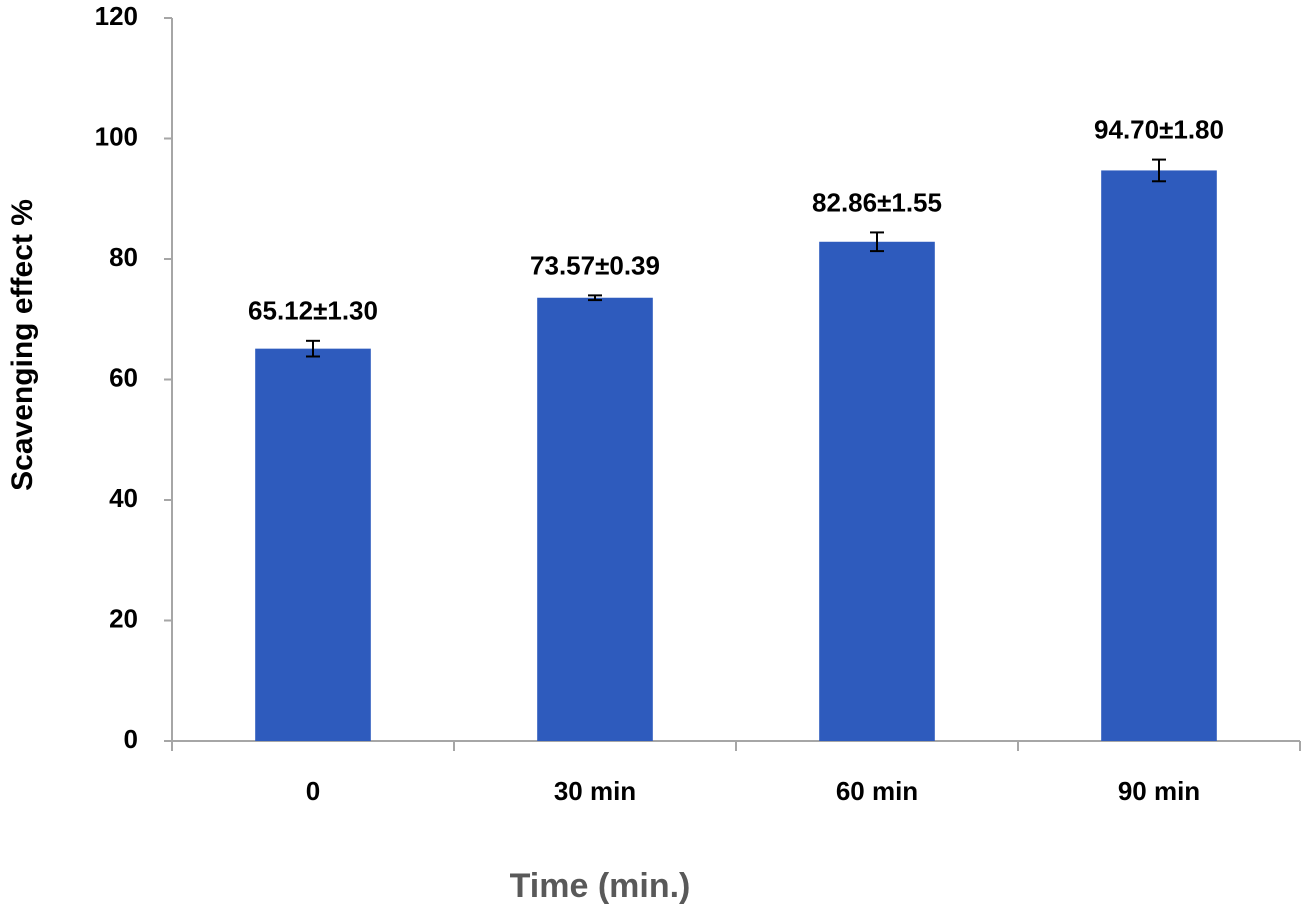 This screenshot has height=916, width=1304. What do you see at coordinates (116, 16) in the screenshot?
I see `y-tick-label: 120` at bounding box center [116, 16].